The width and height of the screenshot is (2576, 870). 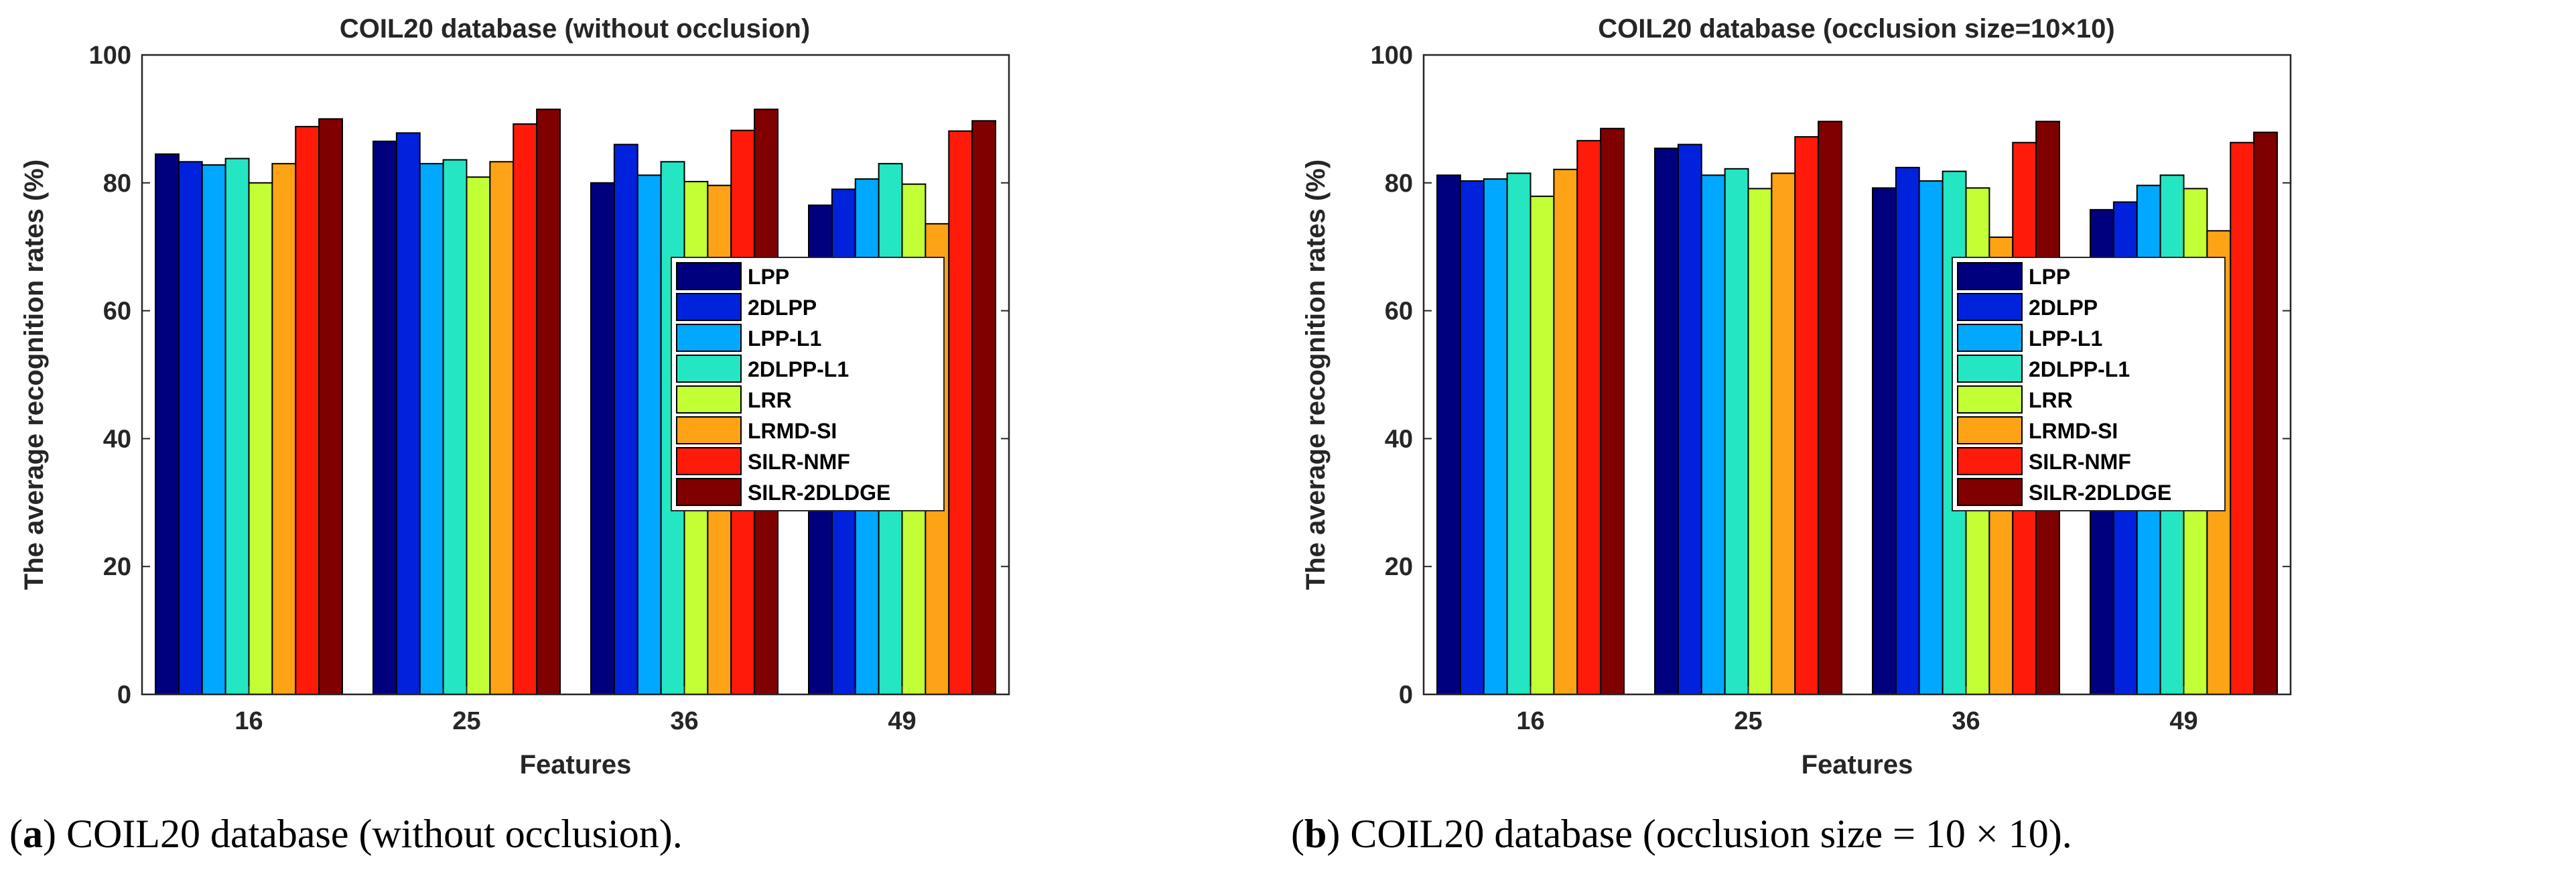 What do you see at coordinates (902, 721) in the screenshot?
I see `x-tick-label: 49` at bounding box center [902, 721].